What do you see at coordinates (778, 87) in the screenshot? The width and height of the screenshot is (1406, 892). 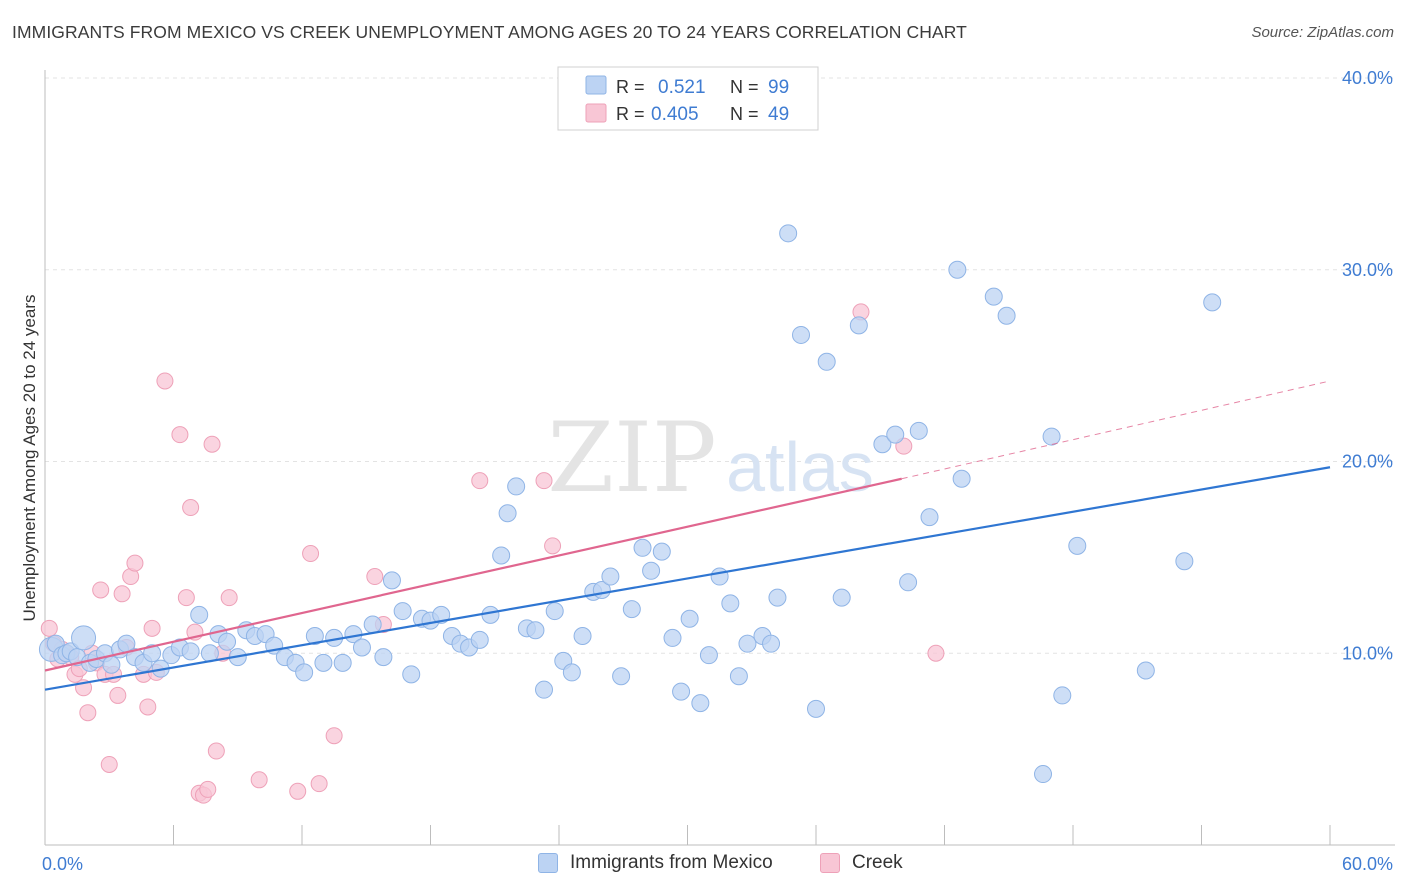 I see `legend-n-value-mexico: 99` at bounding box center [778, 87].